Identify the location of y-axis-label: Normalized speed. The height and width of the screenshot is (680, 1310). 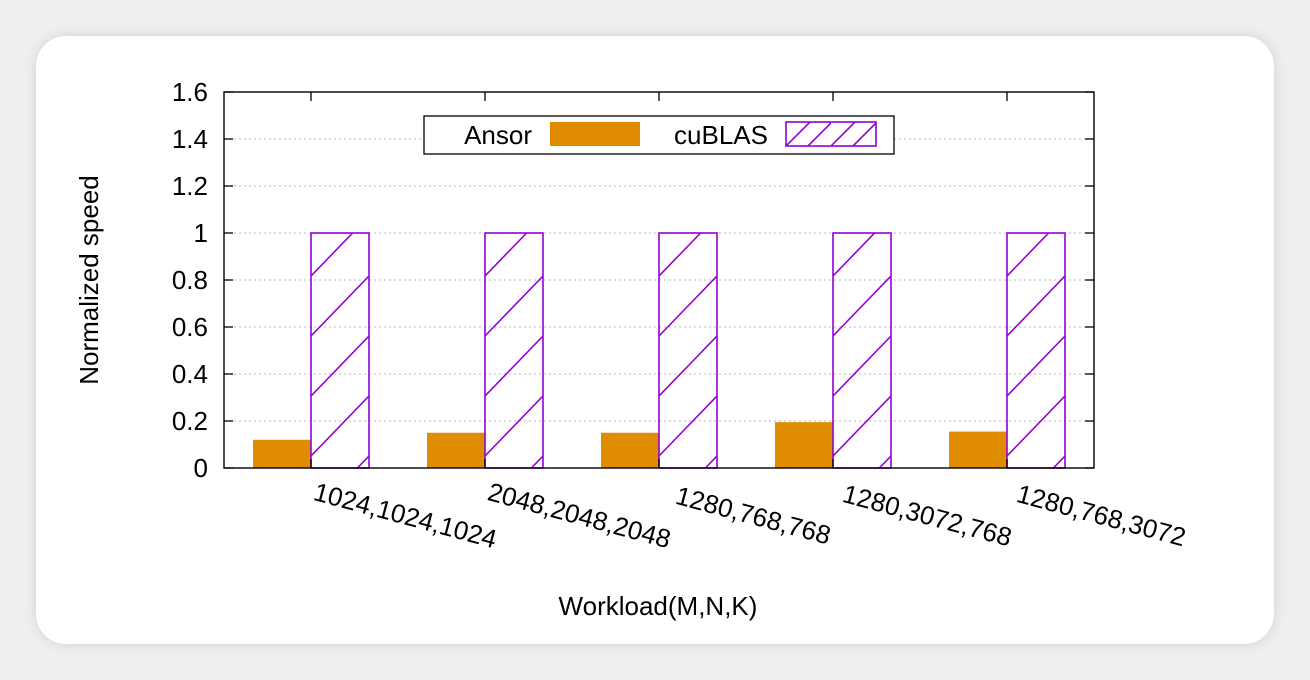
(89, 280).